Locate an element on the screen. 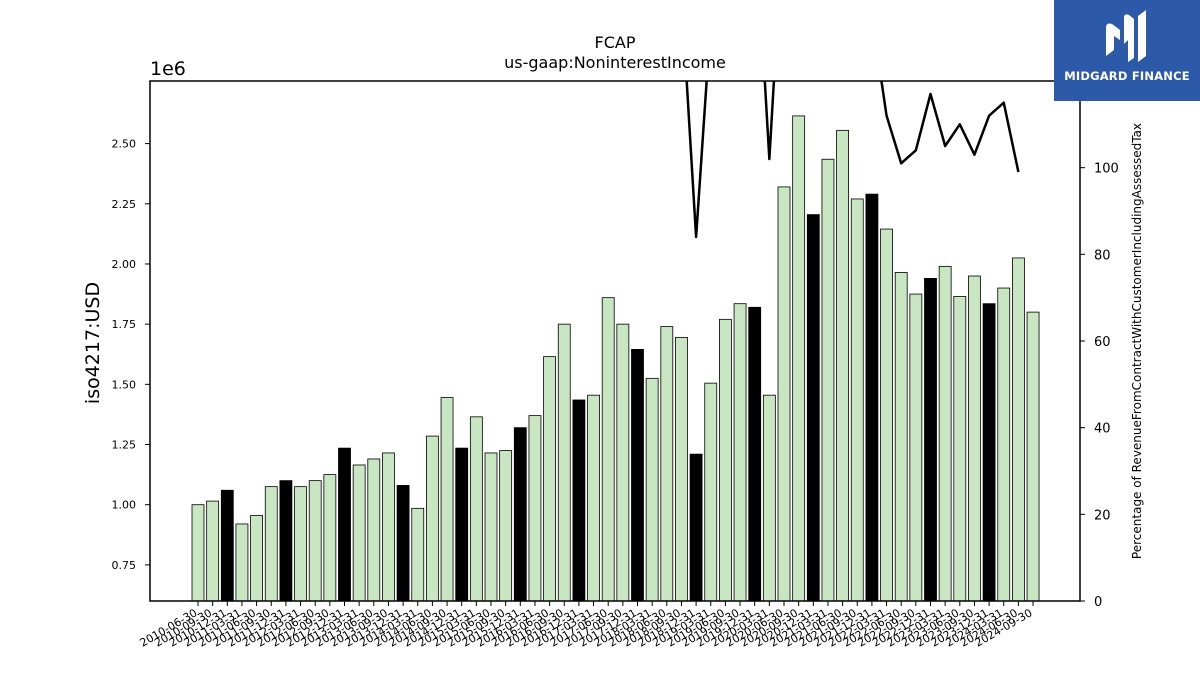 The width and height of the screenshot is (1200, 675). logo-text: MIDGARD FINANCE is located at coordinates (1127, 76).